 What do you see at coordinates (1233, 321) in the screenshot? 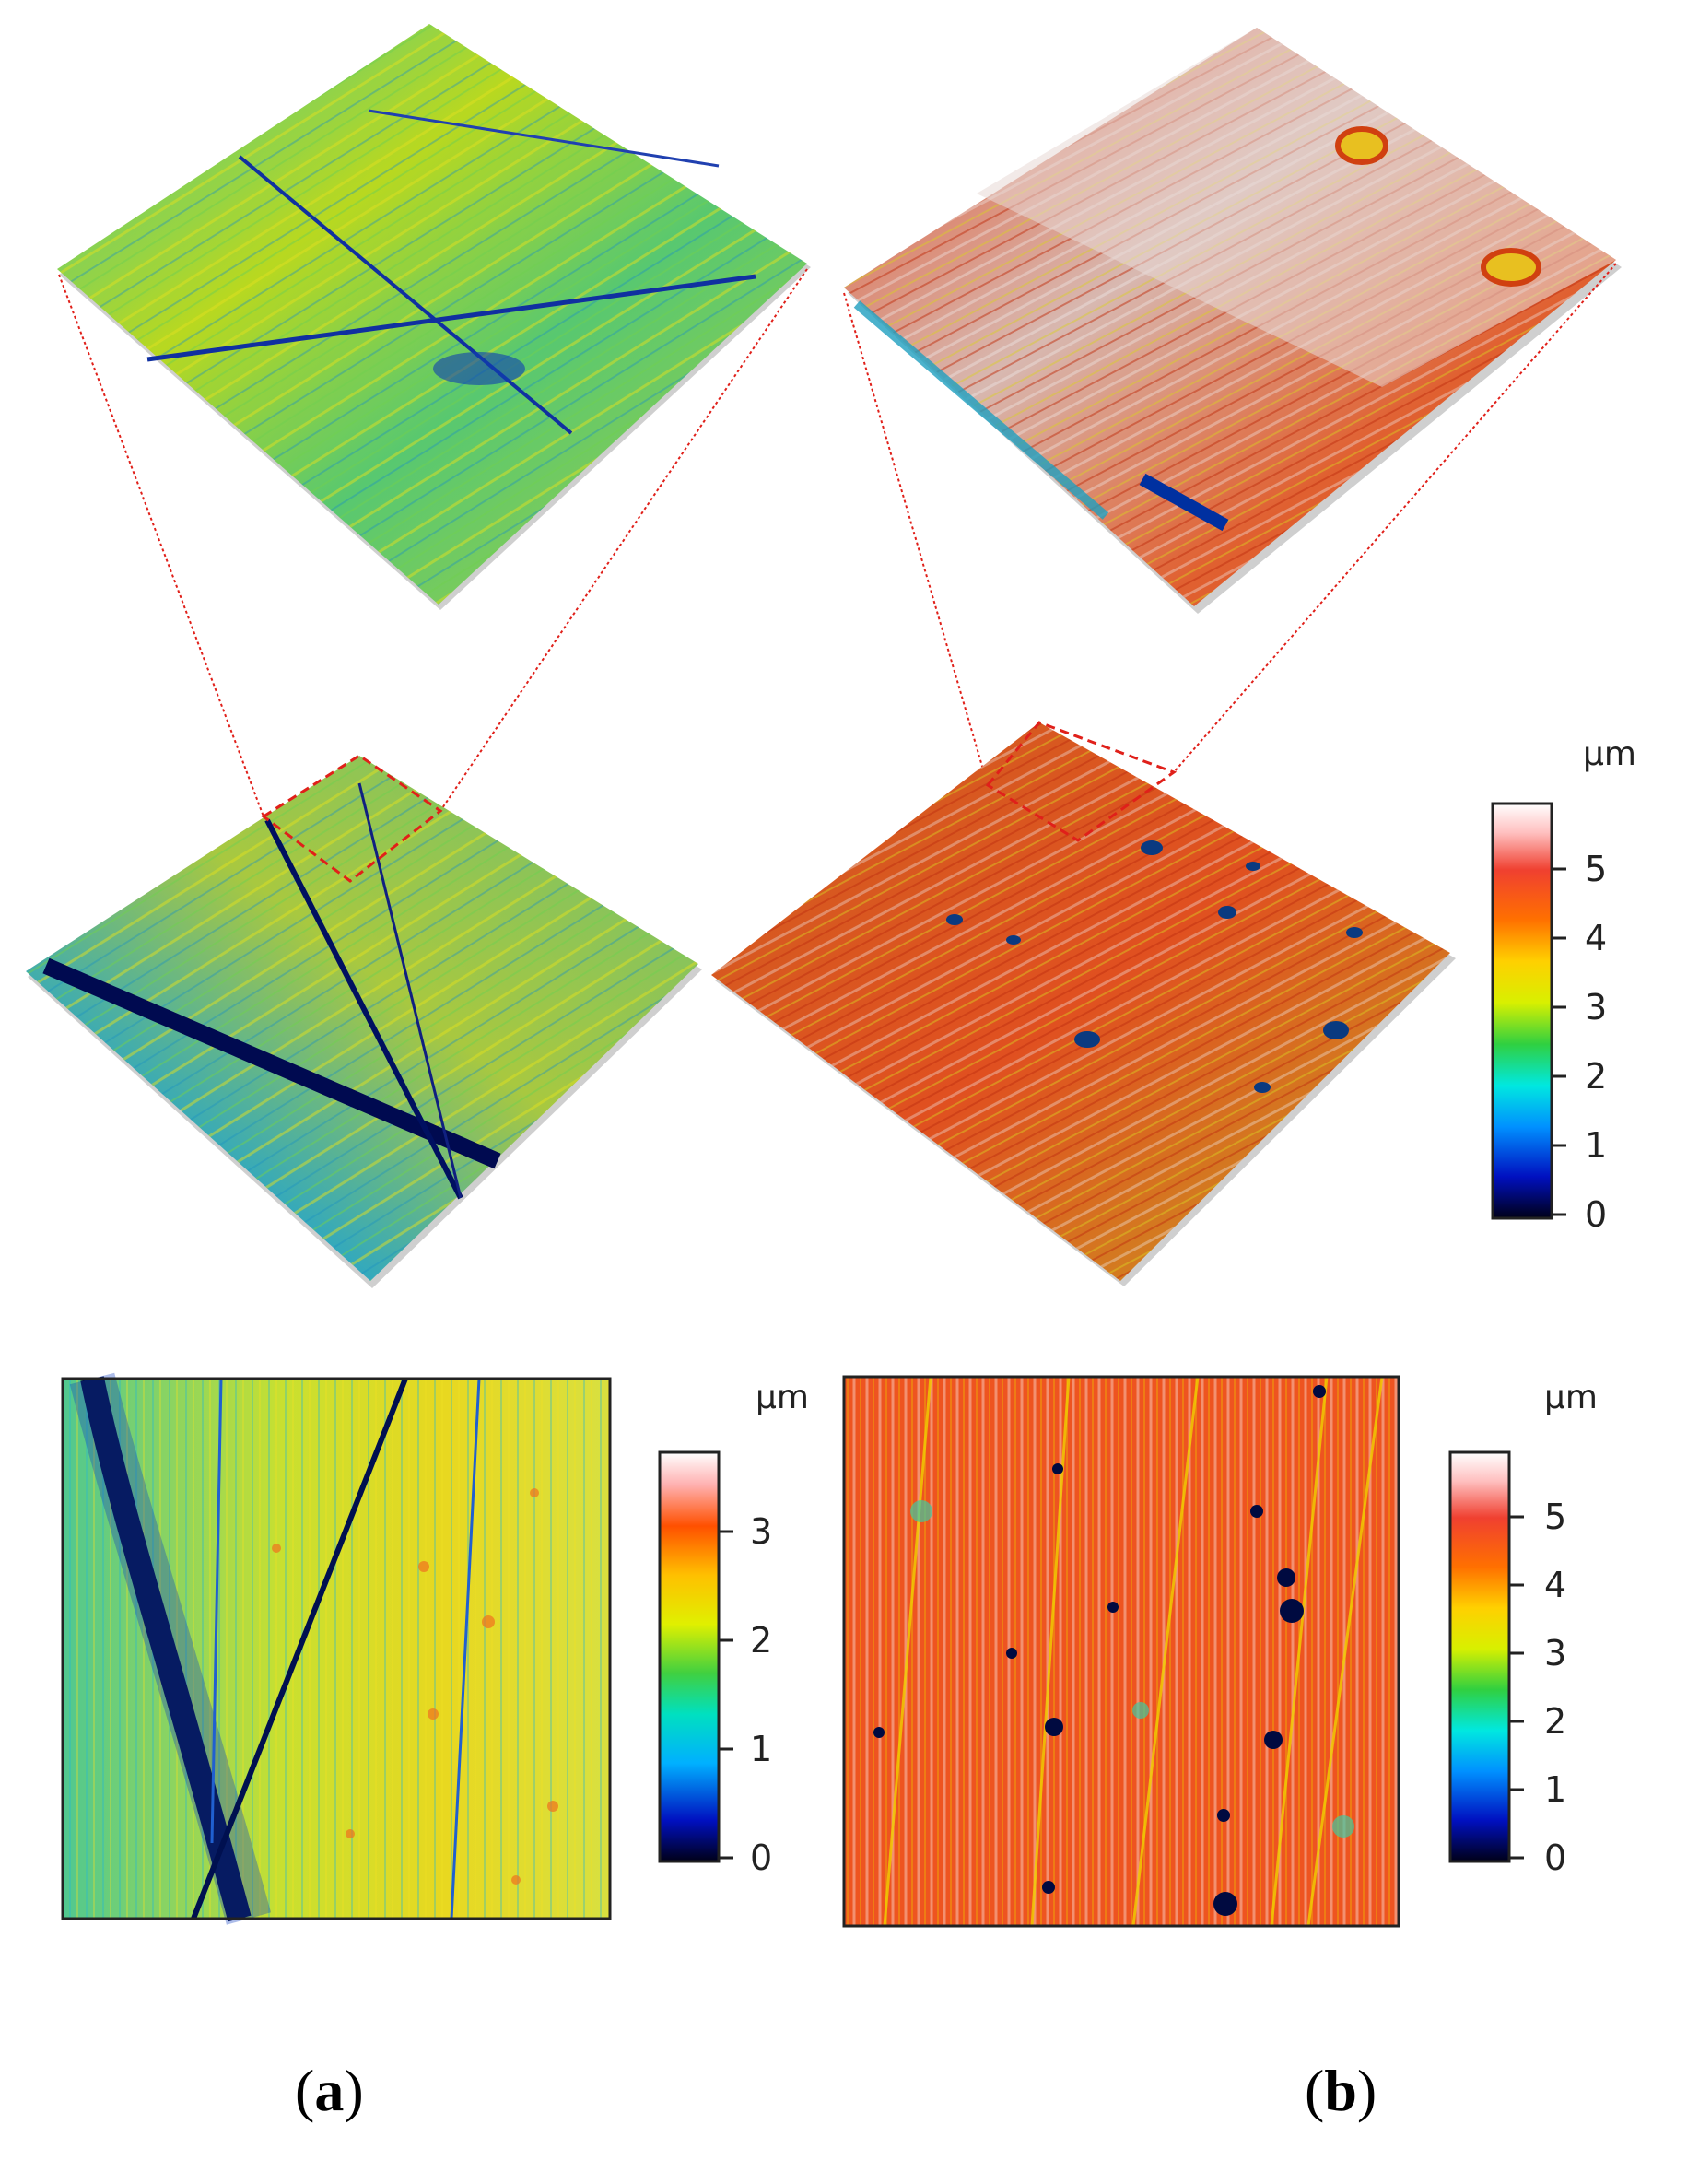
I see `surface-3d-zoom-b` at bounding box center [1233, 321].